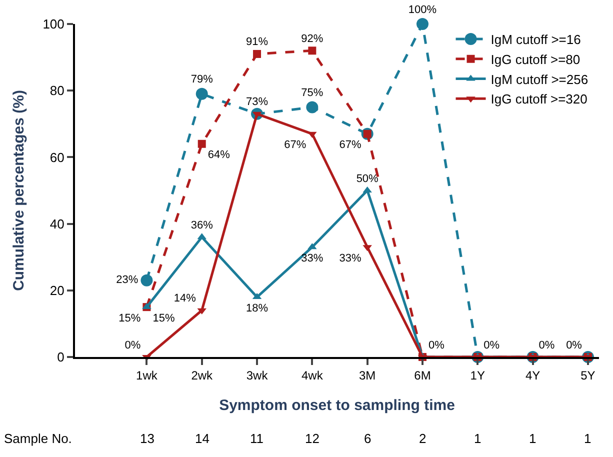 The height and width of the screenshot is (457, 613). Describe the element at coordinates (57, 224) in the screenshot. I see `y-tick-label: 40` at that location.